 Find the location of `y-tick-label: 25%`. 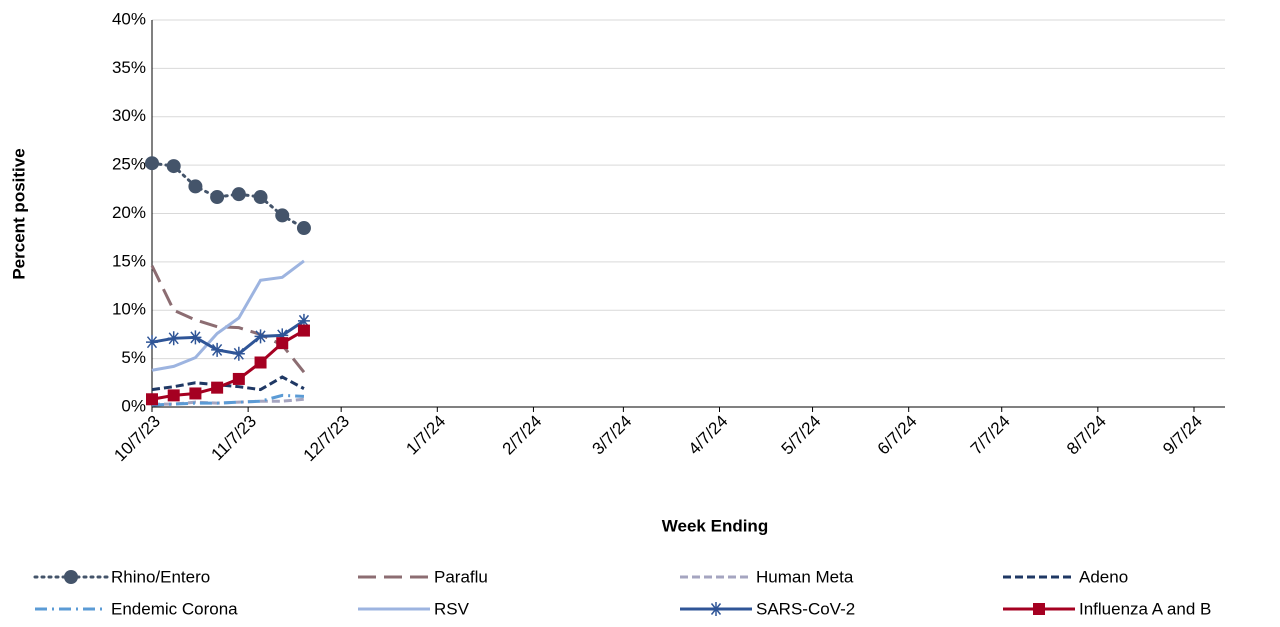

y-tick-label: 25% is located at coordinates (129, 164).